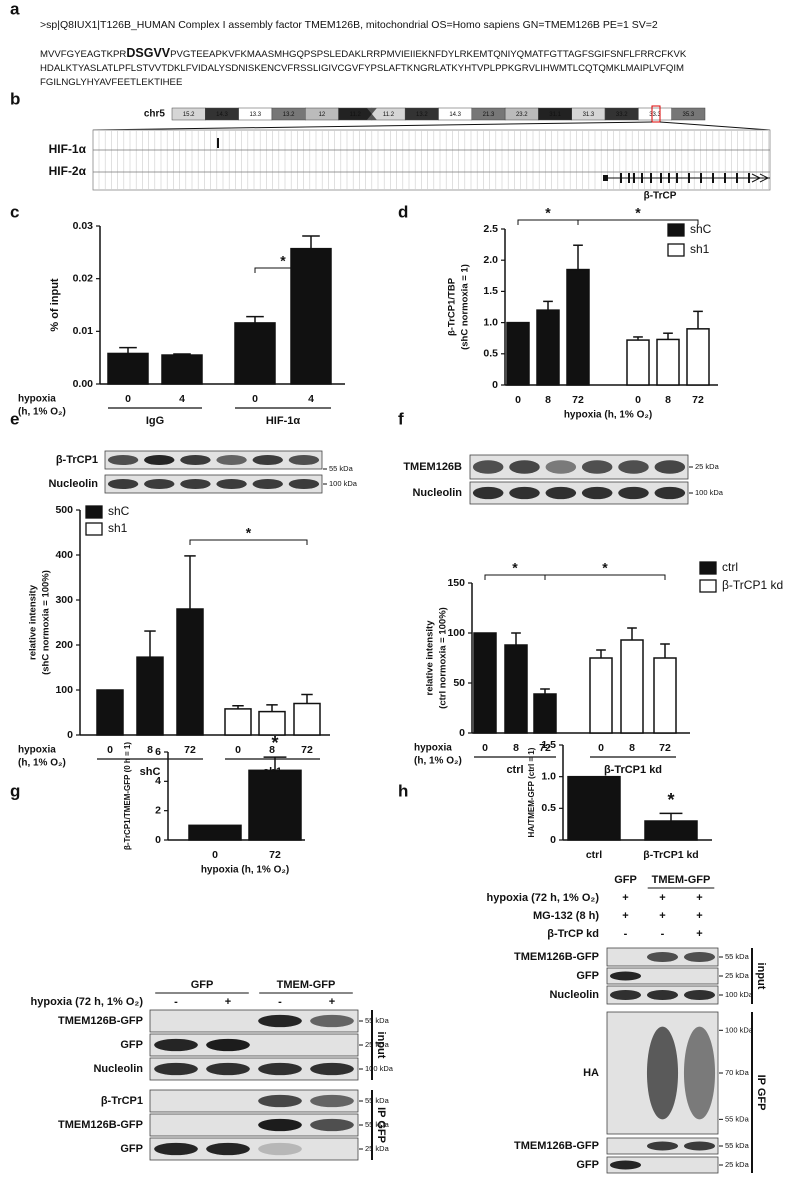  Describe the element at coordinates (14, 418) in the screenshot. I see `panel-label: e` at that location.